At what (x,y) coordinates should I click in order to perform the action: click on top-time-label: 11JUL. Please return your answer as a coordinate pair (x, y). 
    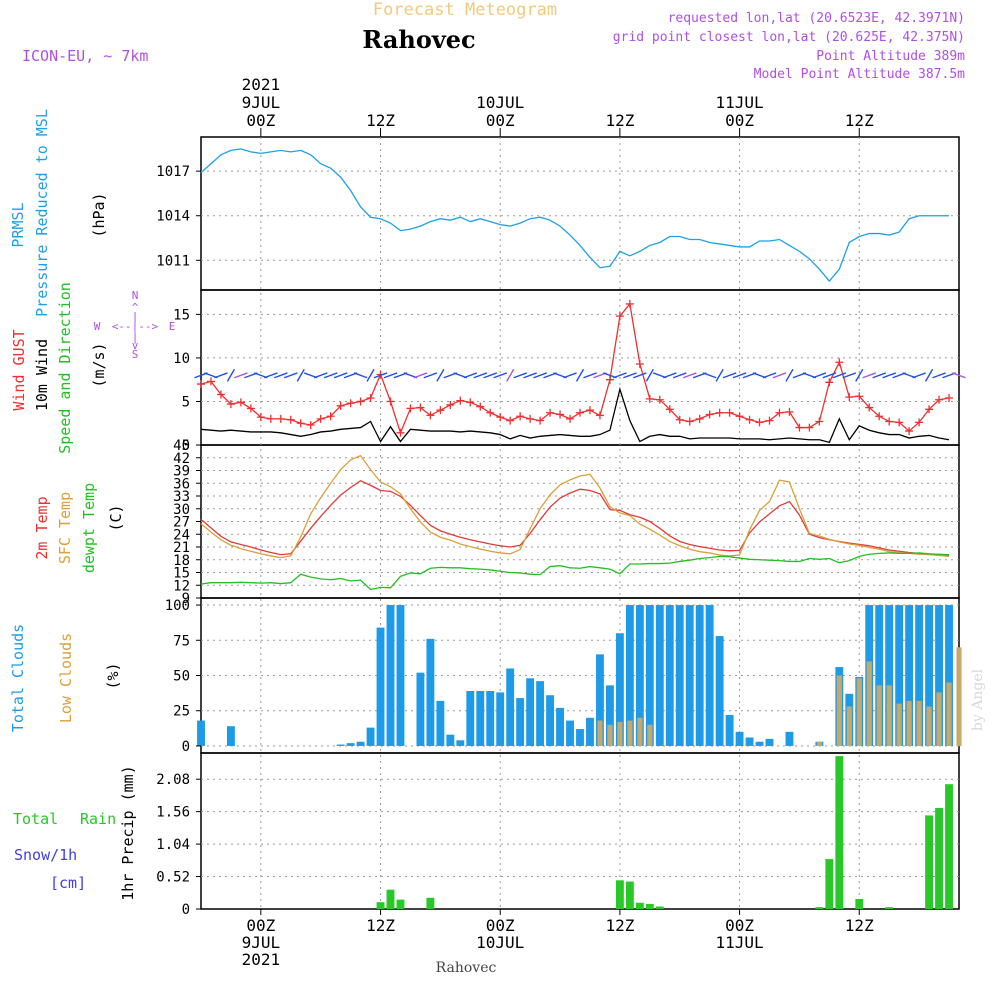
    Looking at the image, I should click on (739, 102).